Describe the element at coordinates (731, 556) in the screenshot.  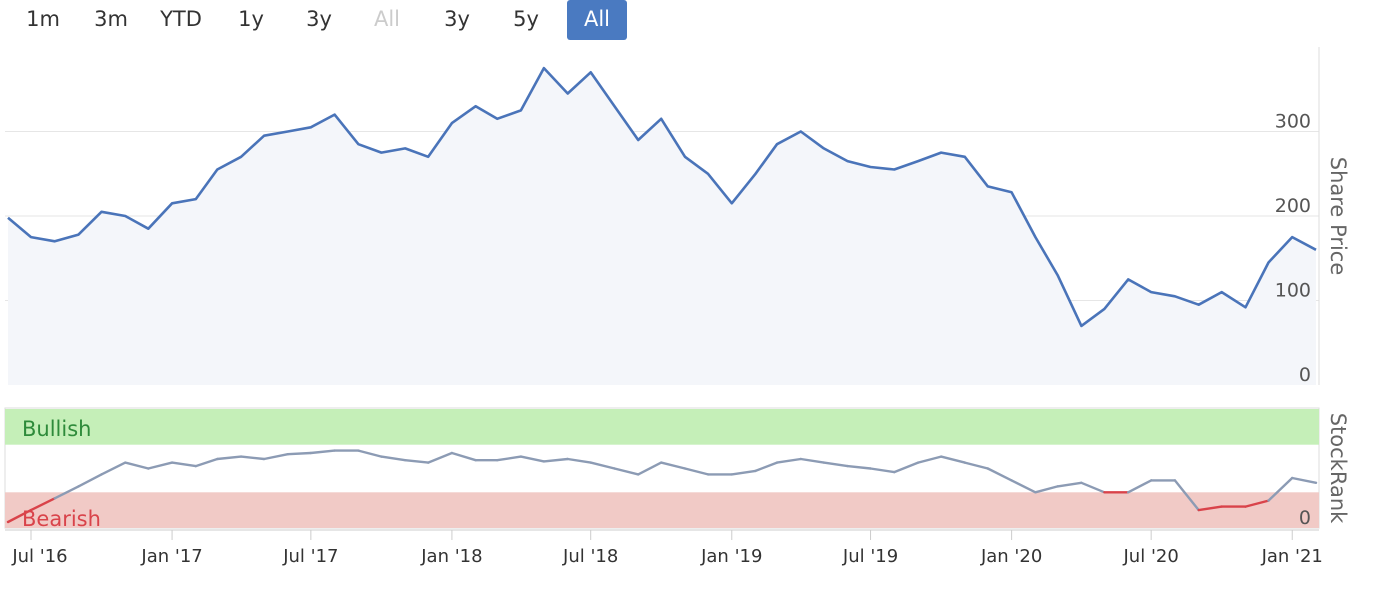
I see `x-tick-label: Jan '19` at that location.